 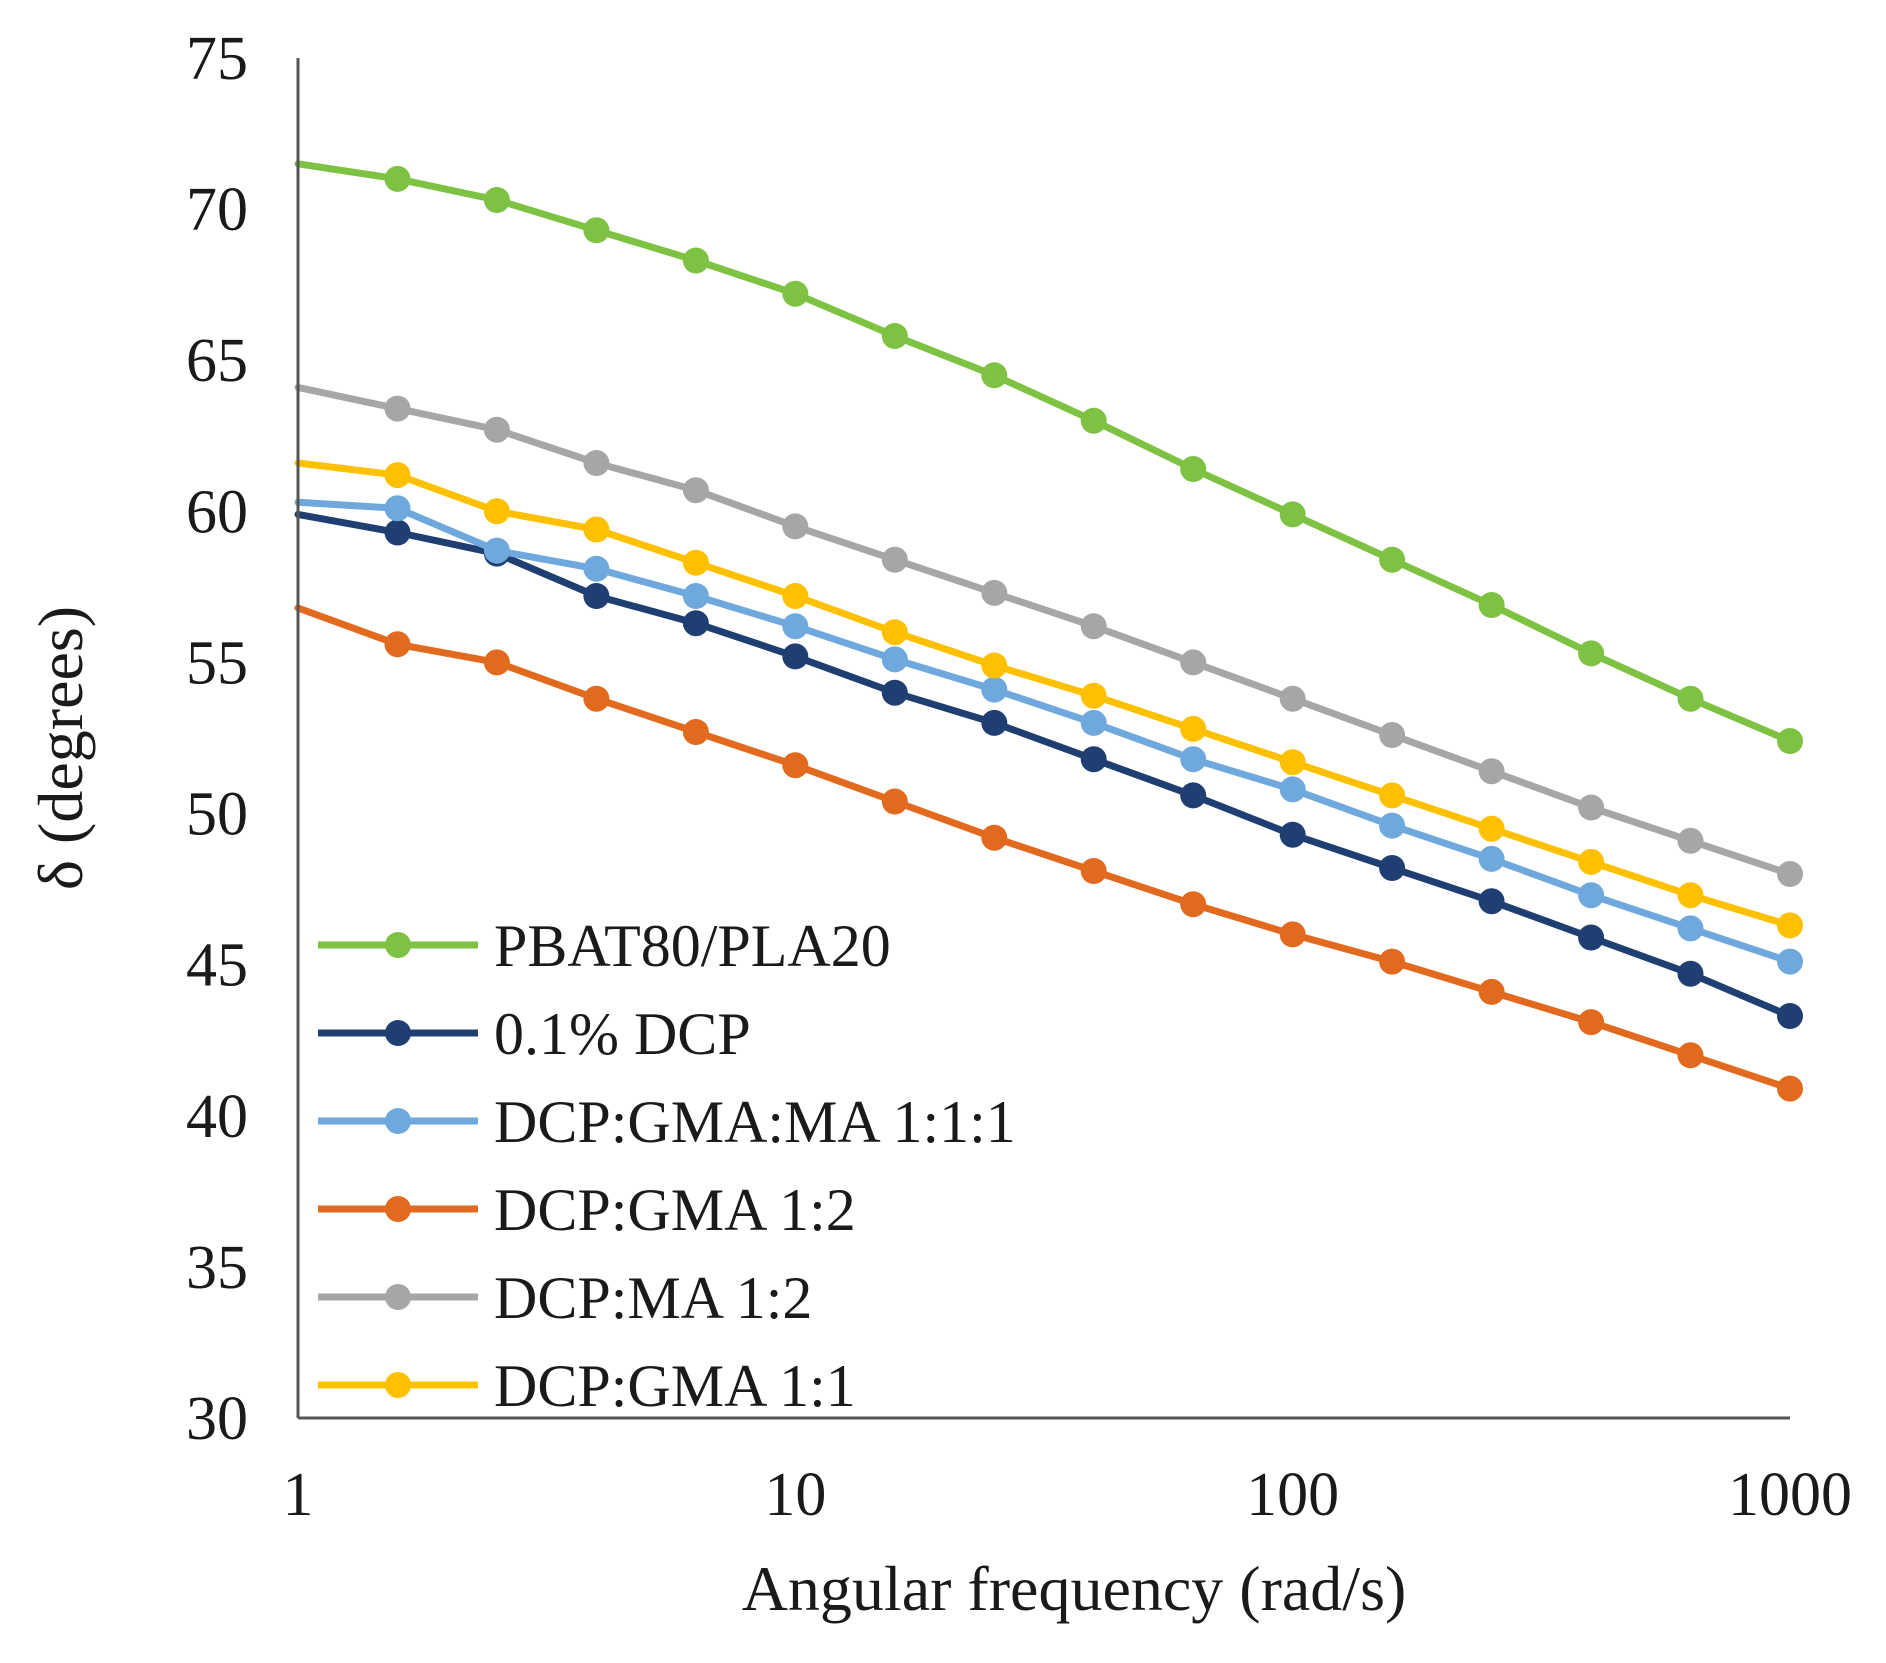 What do you see at coordinates (217, 210) in the screenshot?
I see `y-tick-label: 70` at bounding box center [217, 210].